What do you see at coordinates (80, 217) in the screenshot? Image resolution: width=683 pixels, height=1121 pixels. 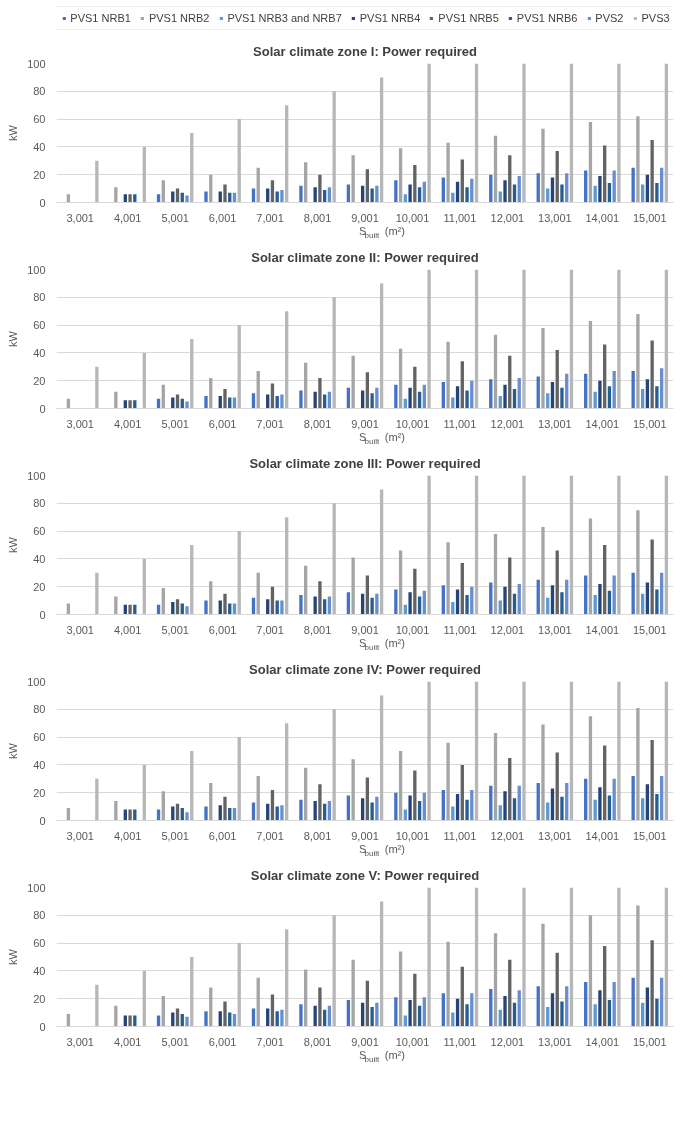 I see `x-tick-label: 3,001` at bounding box center [80, 217].